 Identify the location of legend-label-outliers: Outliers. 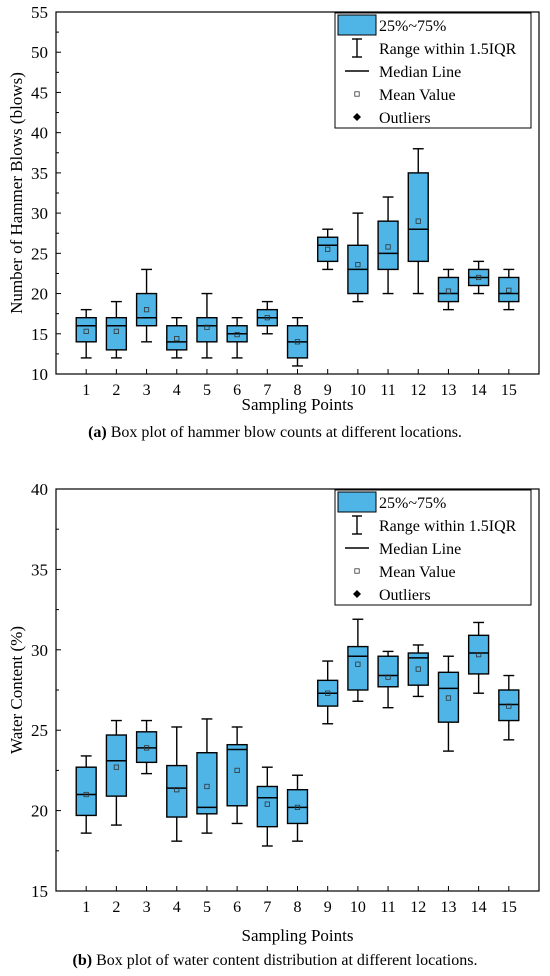
(405, 118).